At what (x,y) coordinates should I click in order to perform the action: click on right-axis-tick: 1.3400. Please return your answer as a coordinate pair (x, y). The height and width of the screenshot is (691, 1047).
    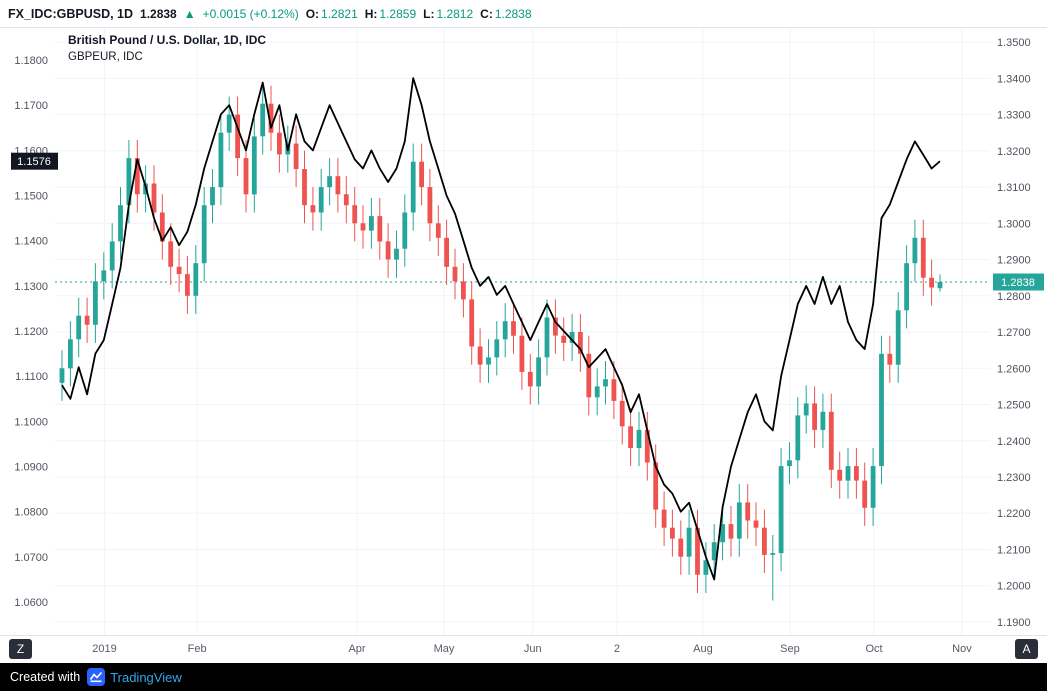
    Looking at the image, I should click on (1014, 79).